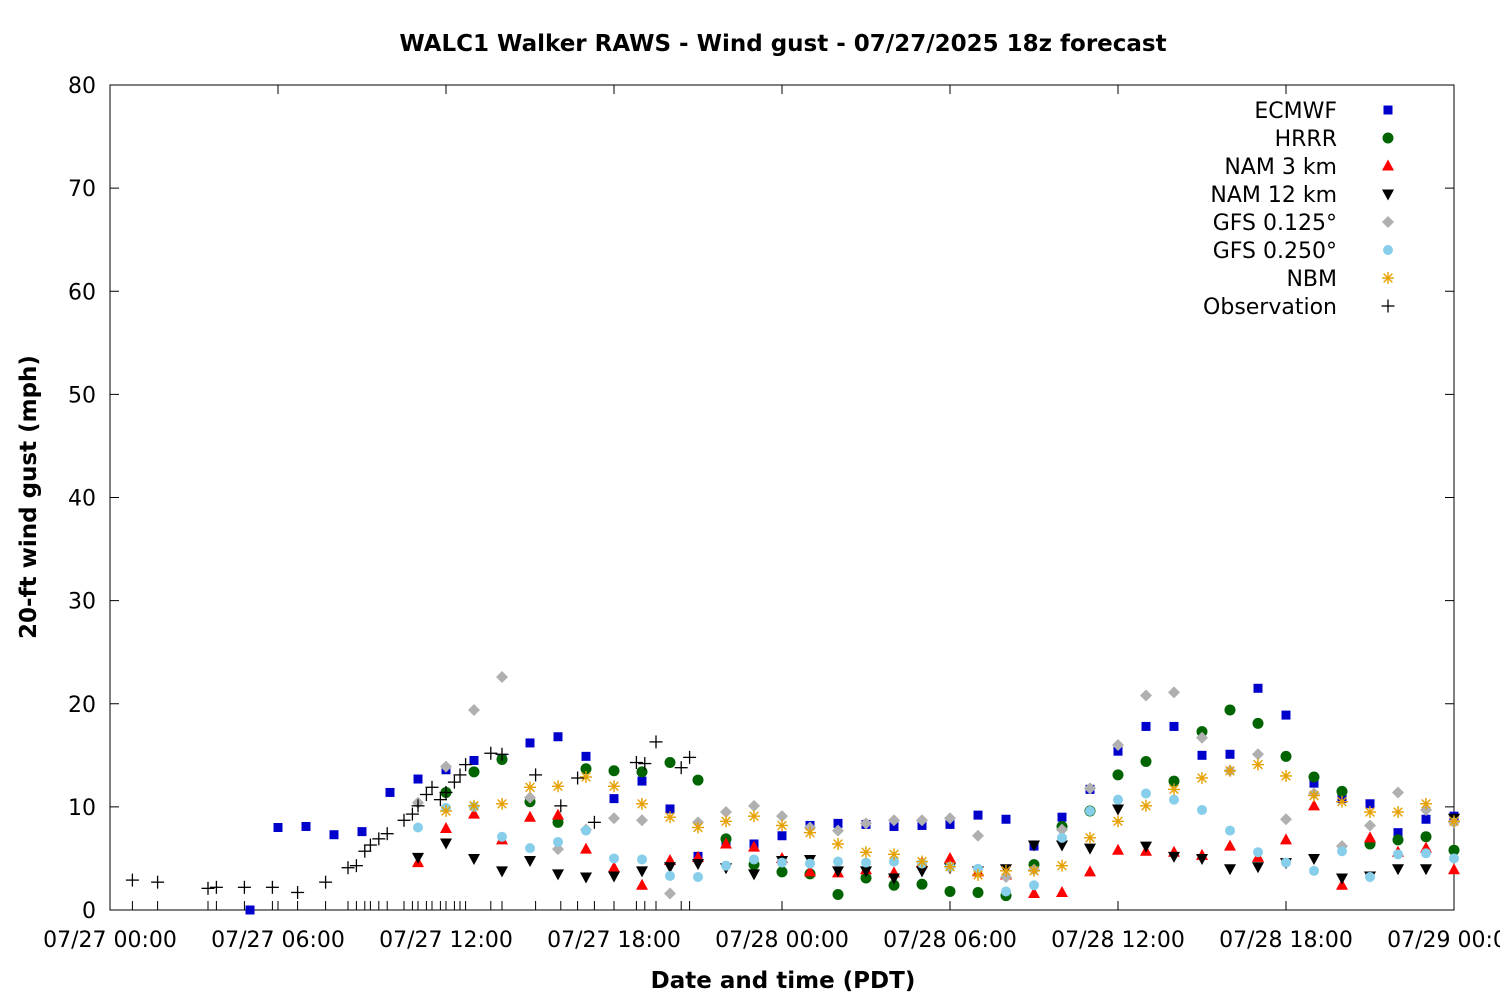 Image resolution: width=1500 pixels, height=1000 pixels. What do you see at coordinates (1340, 279) in the screenshot?
I see `legend-entry-nbm: NBM` at bounding box center [1340, 279].